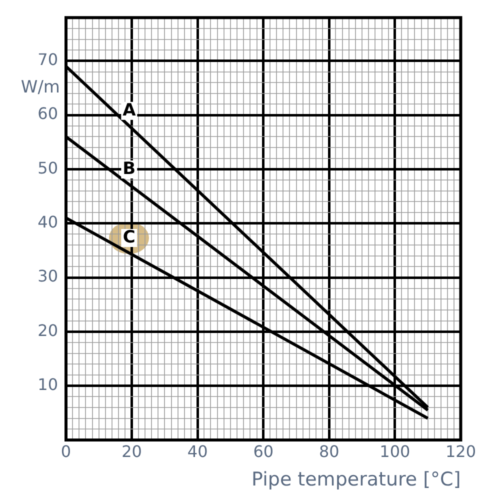 The image size is (479, 496). Describe the element at coordinates (132, 451) in the screenshot. I see `x-tick-label: 20` at that location.